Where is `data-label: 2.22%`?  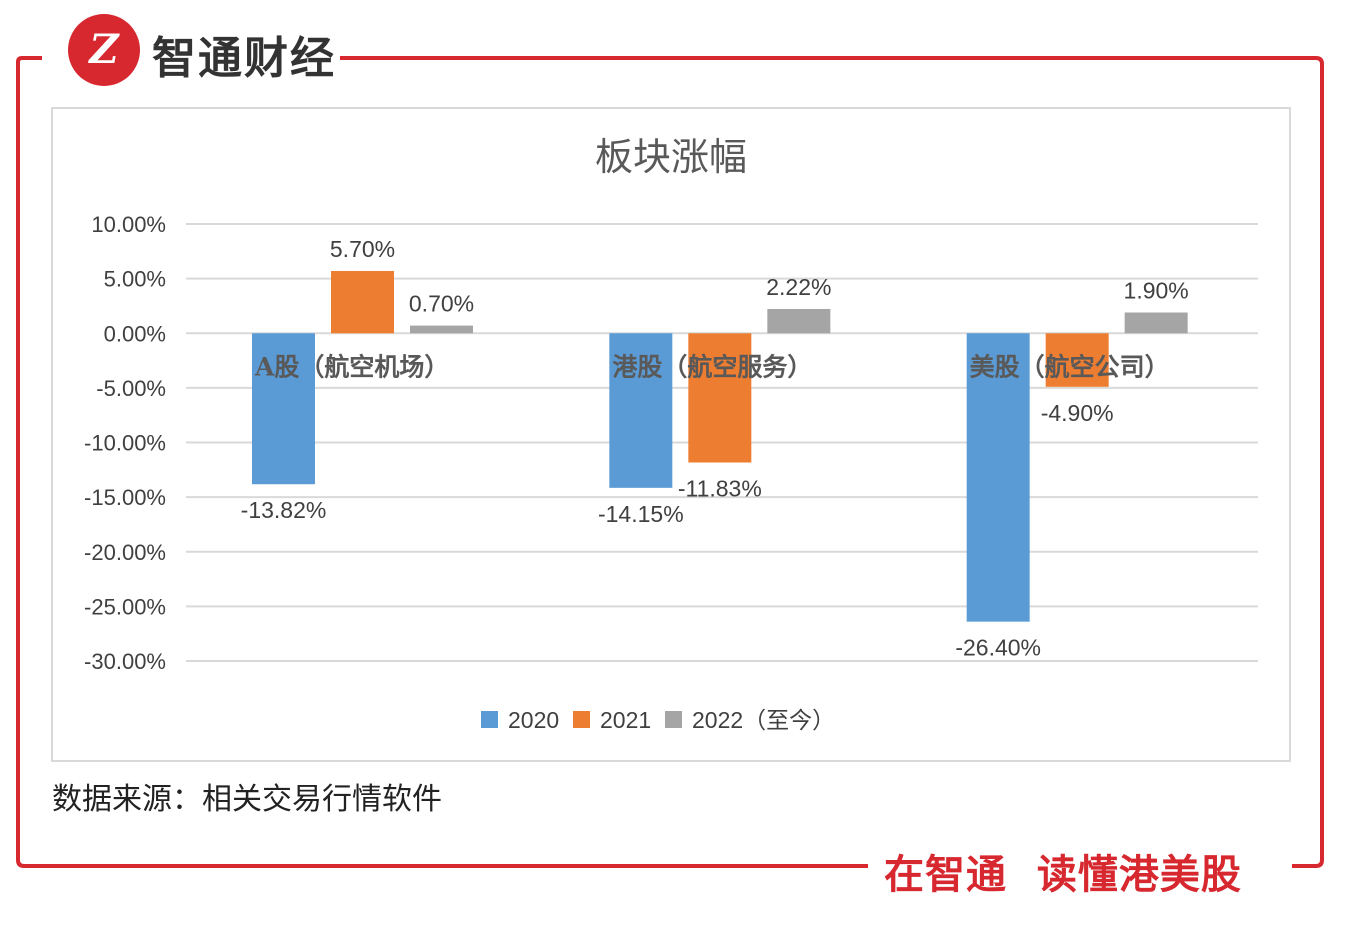 data-label: 2.22% is located at coordinates (798, 287).